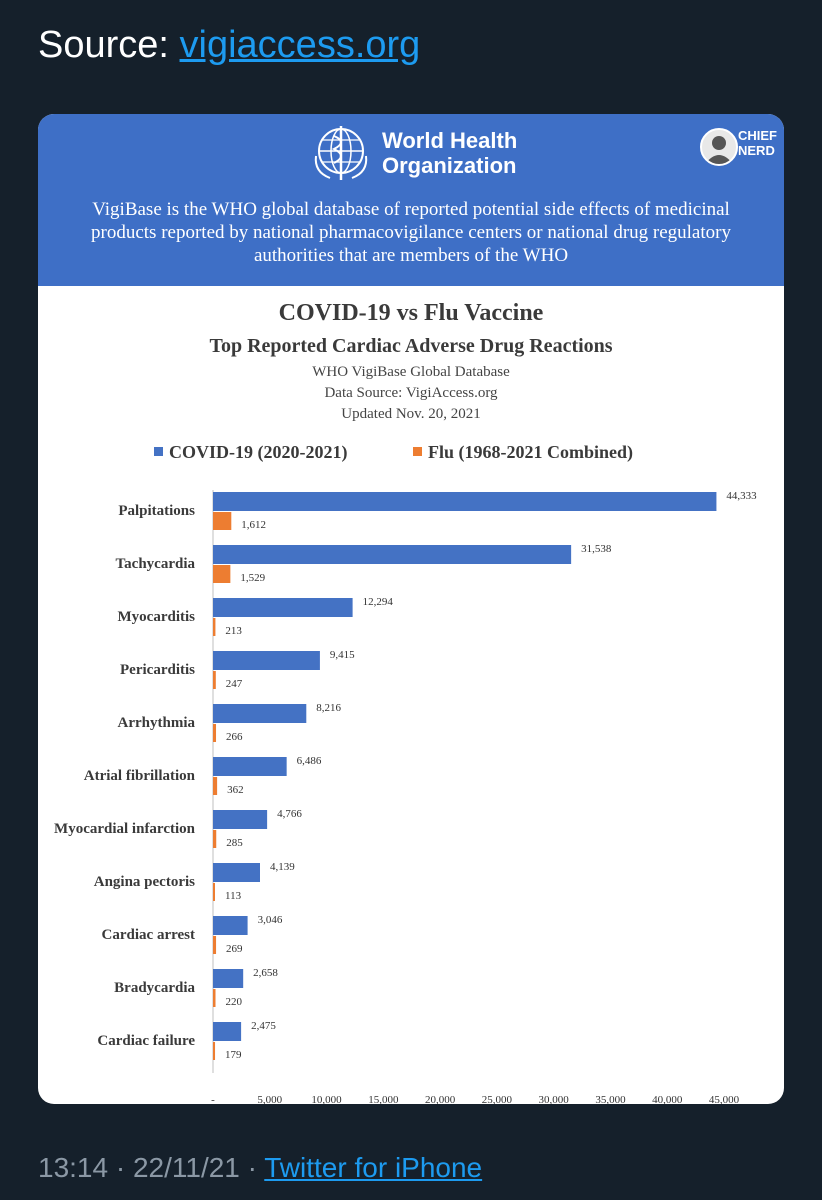 The height and width of the screenshot is (1200, 822). Describe the element at coordinates (156, 511) in the screenshot. I see `category-label: Palpitations` at that location.